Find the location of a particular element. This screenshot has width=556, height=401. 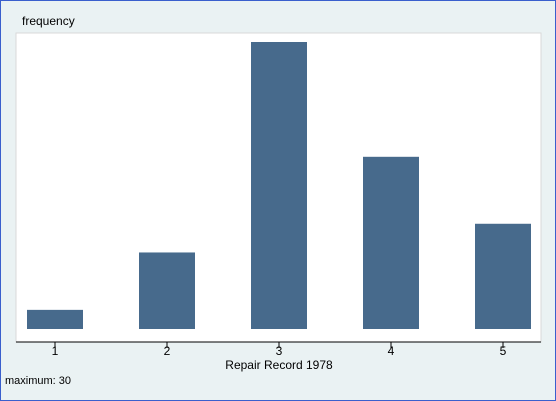

x-tick-label: 5 is located at coordinates (503, 351).